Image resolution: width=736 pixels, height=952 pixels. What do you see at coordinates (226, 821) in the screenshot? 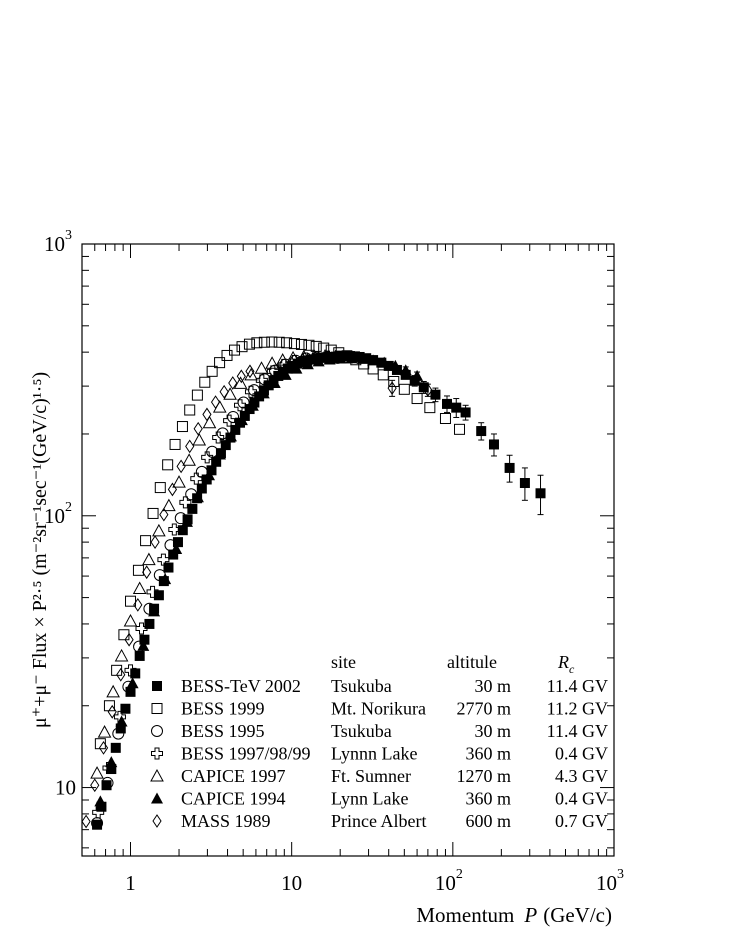
I see `legend-name: MASS 1989` at bounding box center [226, 821].